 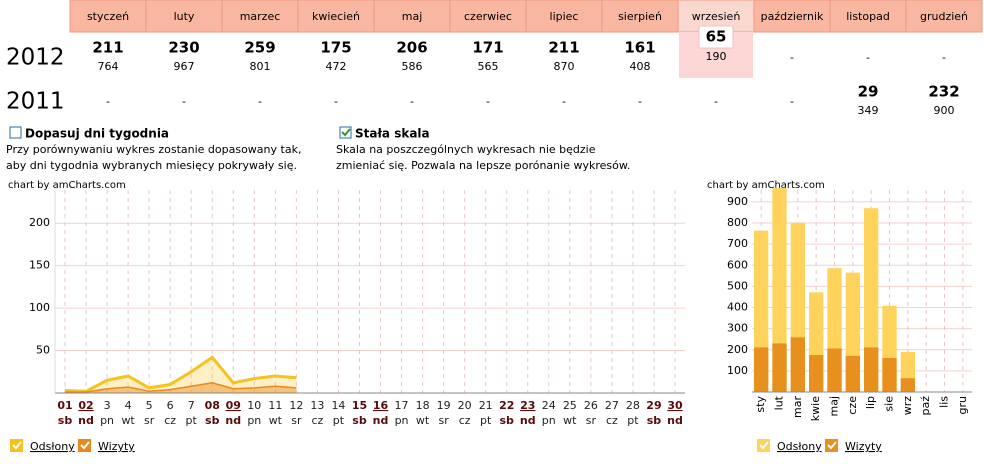 I want to click on day-label: 16, so click(x=381, y=405).